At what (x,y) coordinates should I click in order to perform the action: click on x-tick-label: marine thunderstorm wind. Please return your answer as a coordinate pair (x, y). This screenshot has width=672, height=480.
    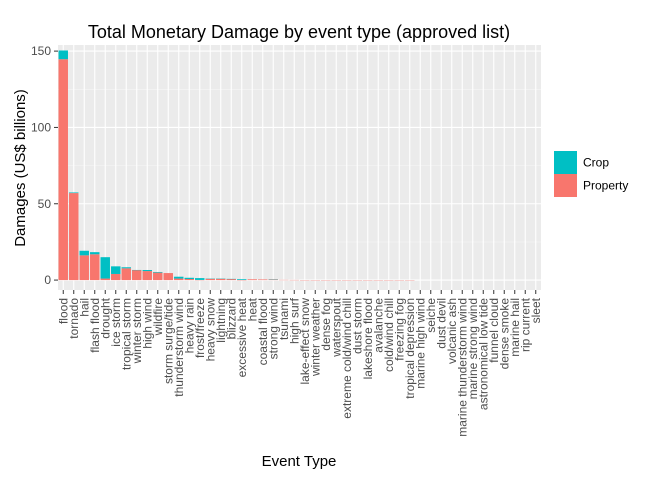
    Looking at the image, I should click on (462, 367).